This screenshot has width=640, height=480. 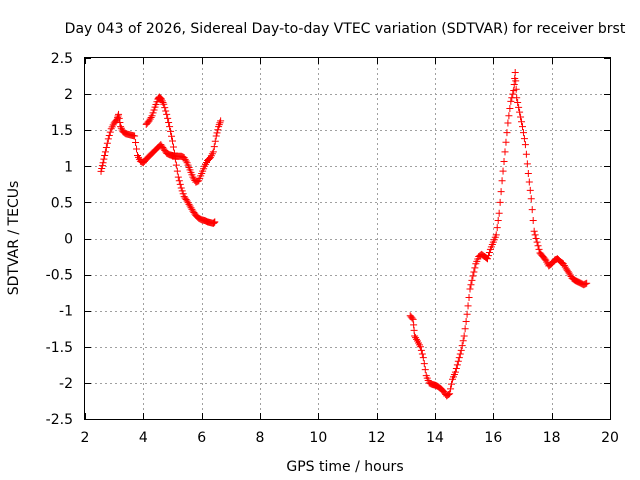 What do you see at coordinates (344, 467) in the screenshot?
I see `x-axis-title: GPS time / hours` at bounding box center [344, 467].